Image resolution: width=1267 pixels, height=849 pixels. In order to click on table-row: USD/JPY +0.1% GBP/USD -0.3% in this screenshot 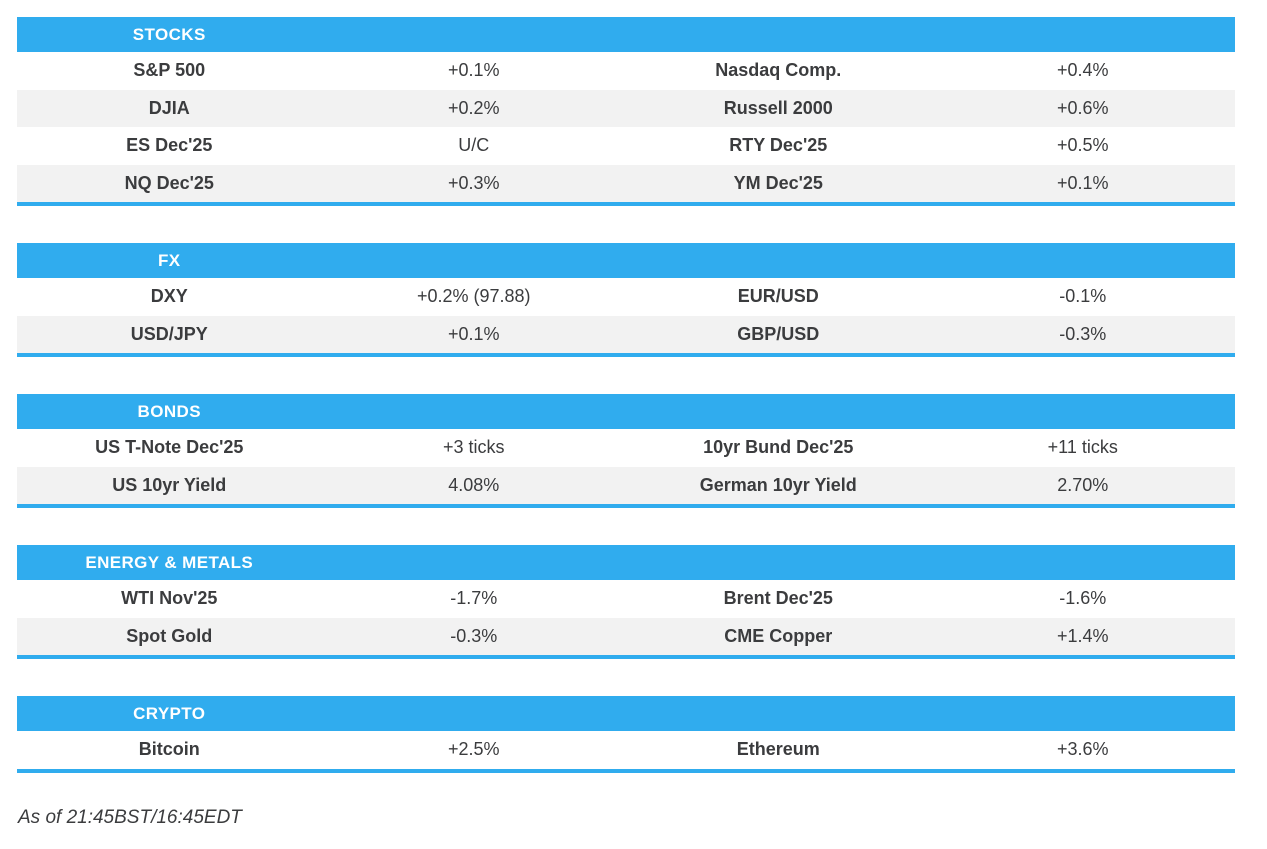, I will do `click(626, 334)`.